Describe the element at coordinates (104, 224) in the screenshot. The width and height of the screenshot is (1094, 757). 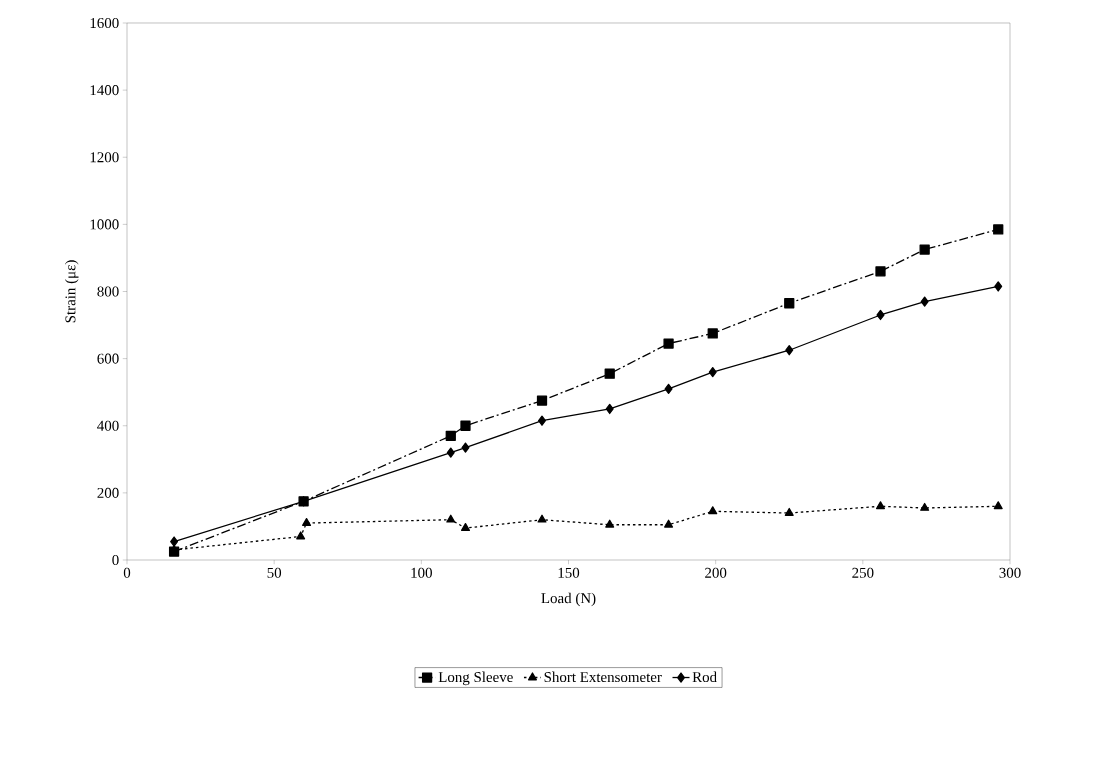
I see `y-tick-label: 1000` at that location.